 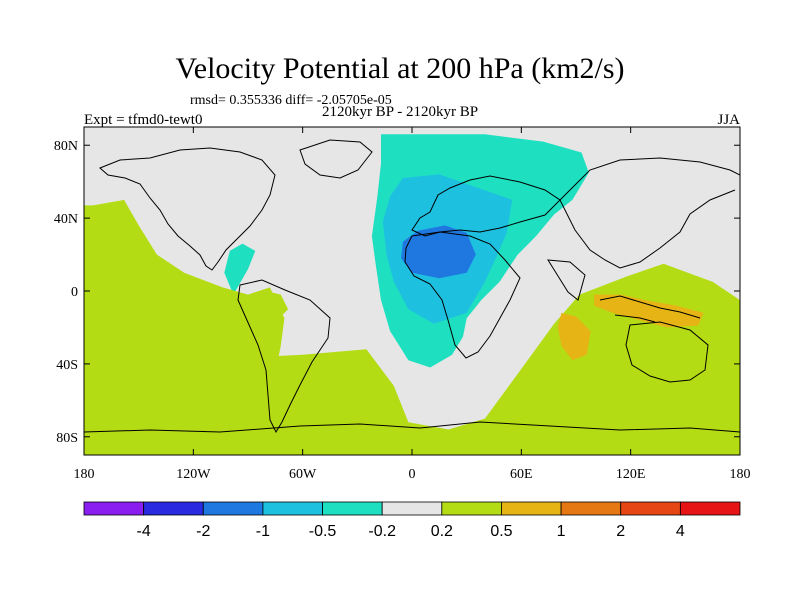 What do you see at coordinates (382, 531) in the screenshot?
I see `colorbar-label: -0.2` at bounding box center [382, 531].